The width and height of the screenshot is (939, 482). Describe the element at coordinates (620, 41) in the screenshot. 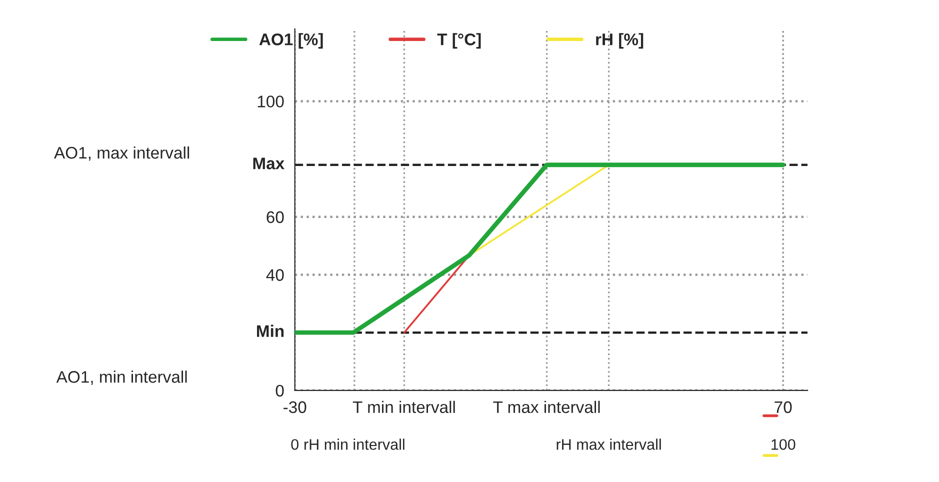

I see `legend-label: rH [%]` at that location.